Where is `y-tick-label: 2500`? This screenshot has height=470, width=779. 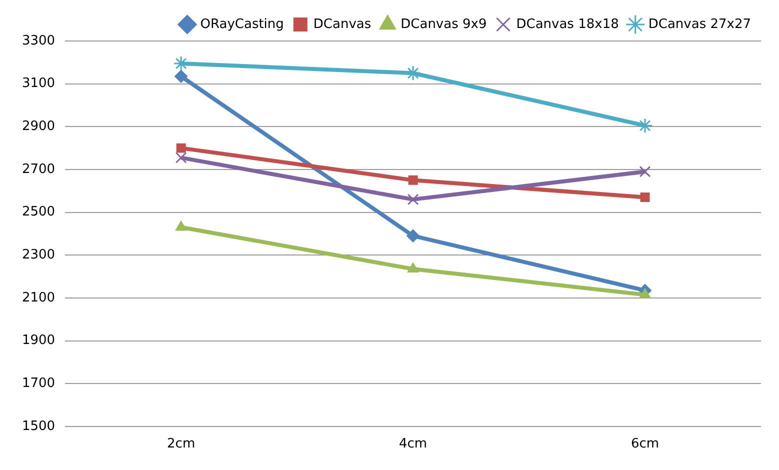 y-tick-label: 2500 is located at coordinates (39, 212).